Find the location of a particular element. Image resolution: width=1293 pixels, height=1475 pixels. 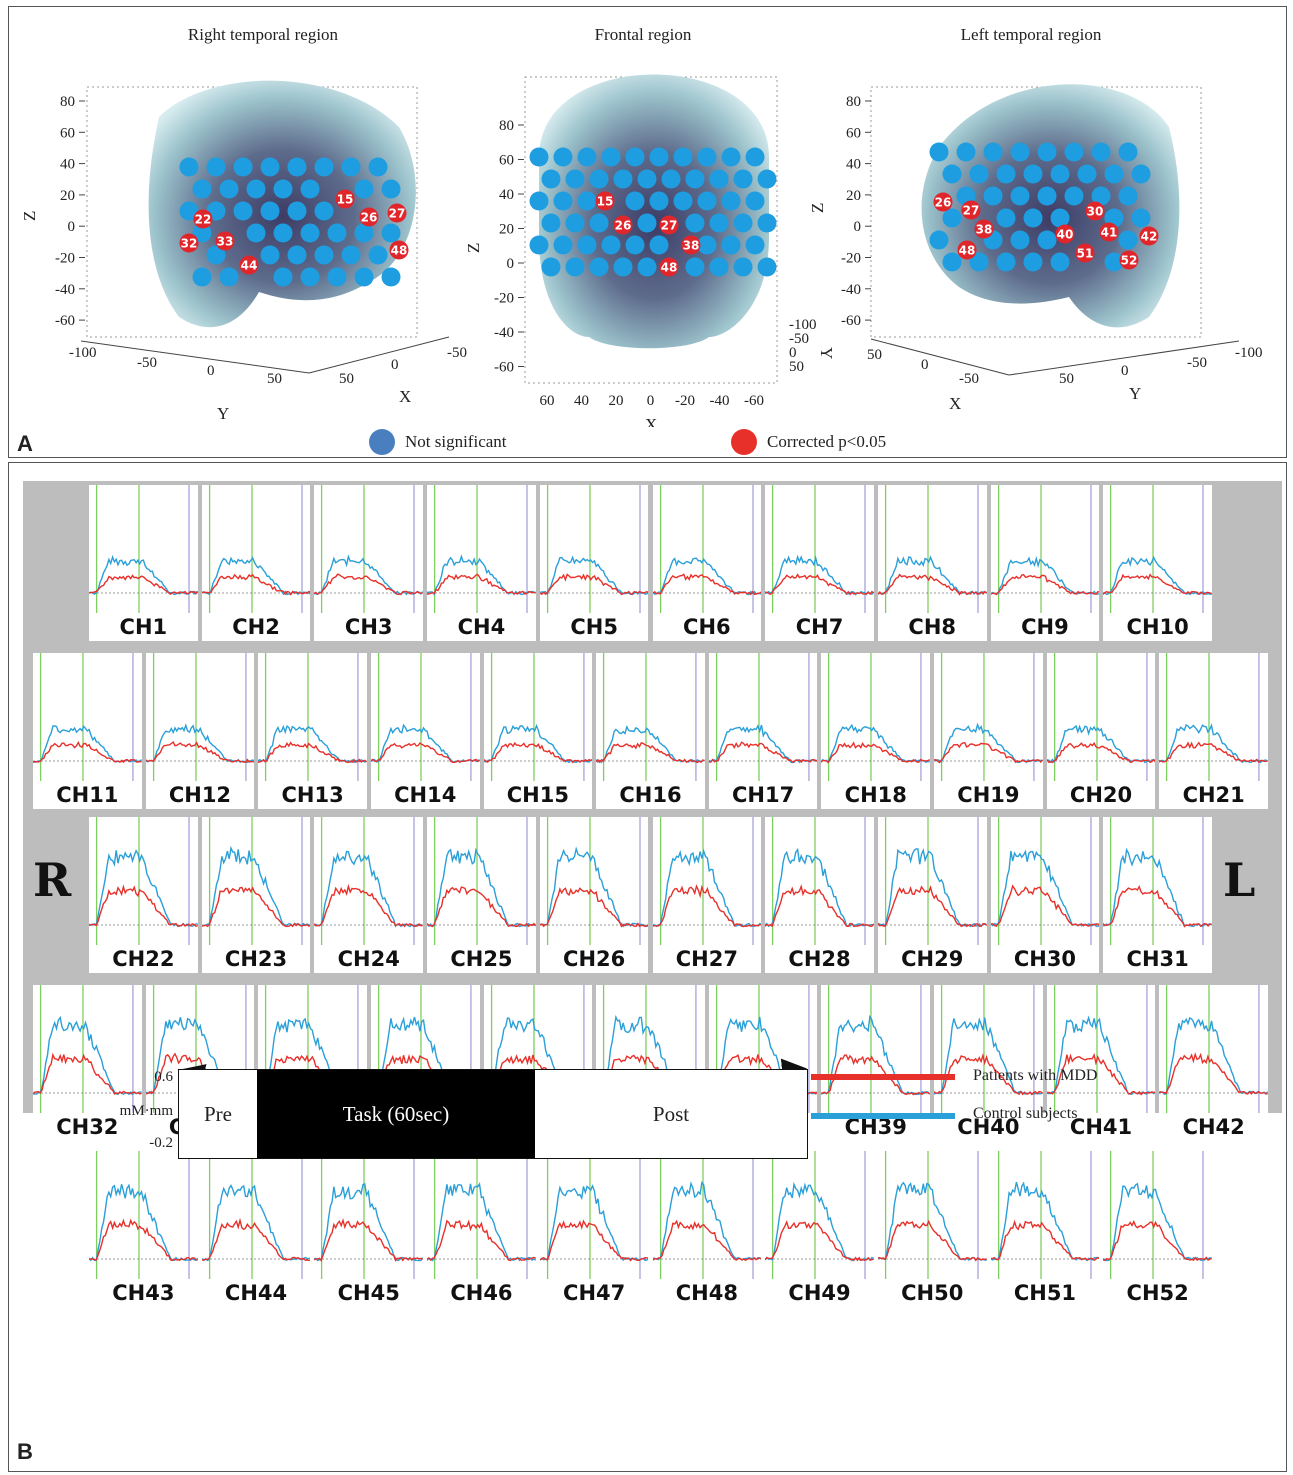

channel-label: CH6 is located at coordinates (707, 627).